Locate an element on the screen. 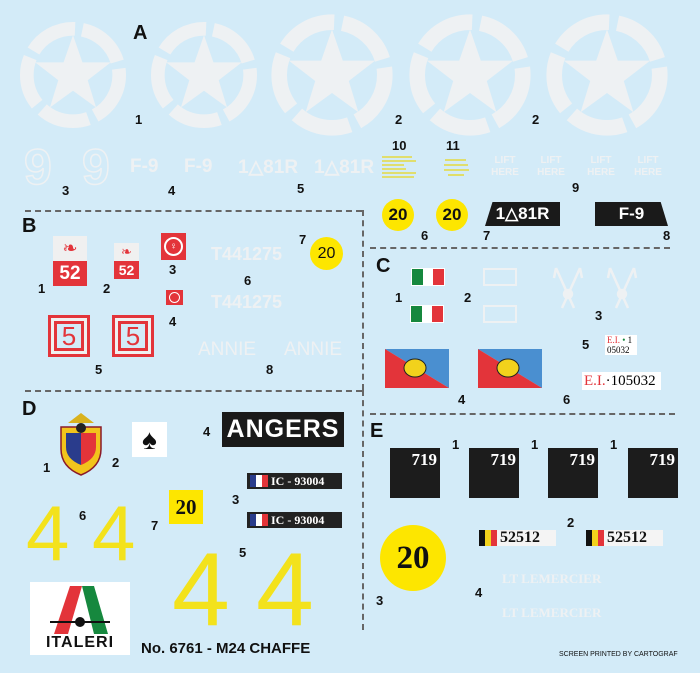 The width and height of the screenshot is (700, 673). unit-code-decal: 1△81R is located at coordinates (344, 167).